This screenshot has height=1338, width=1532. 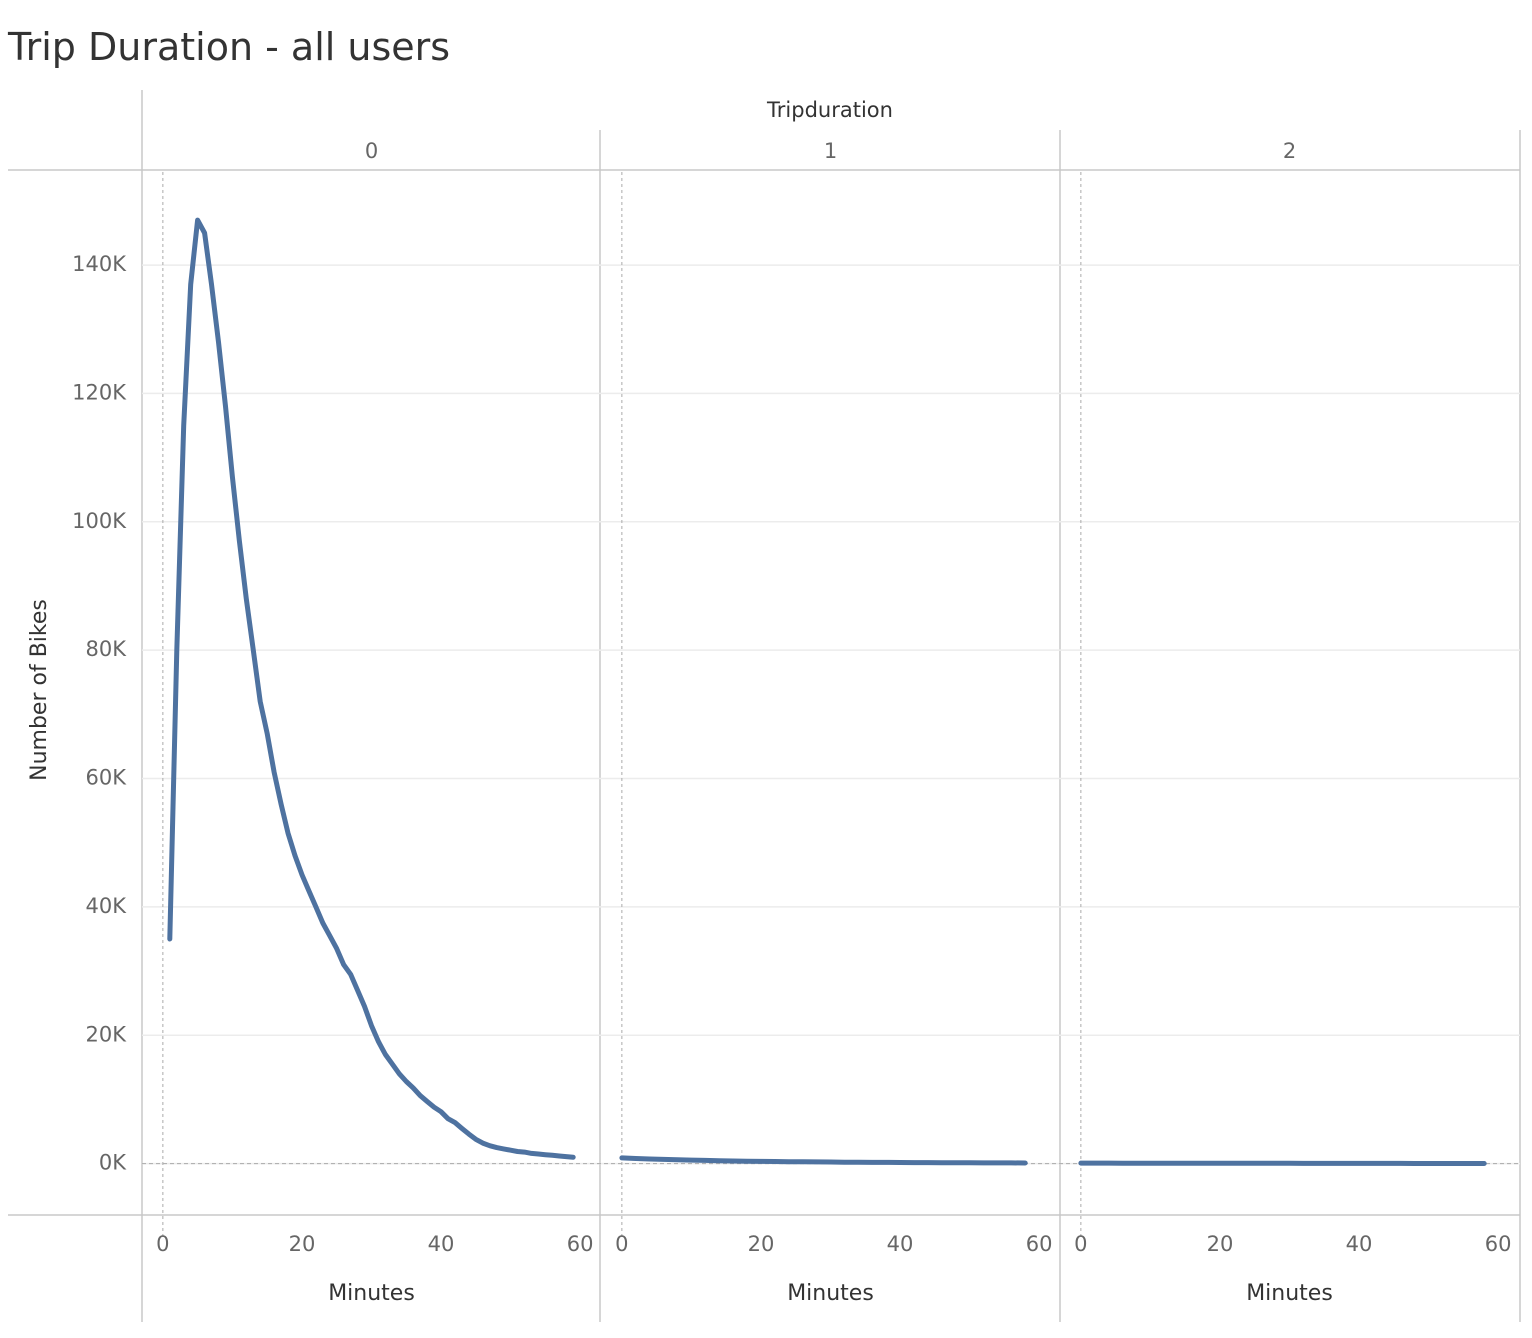 I want to click on y-tick-label: 100K, so click(x=99, y=521).